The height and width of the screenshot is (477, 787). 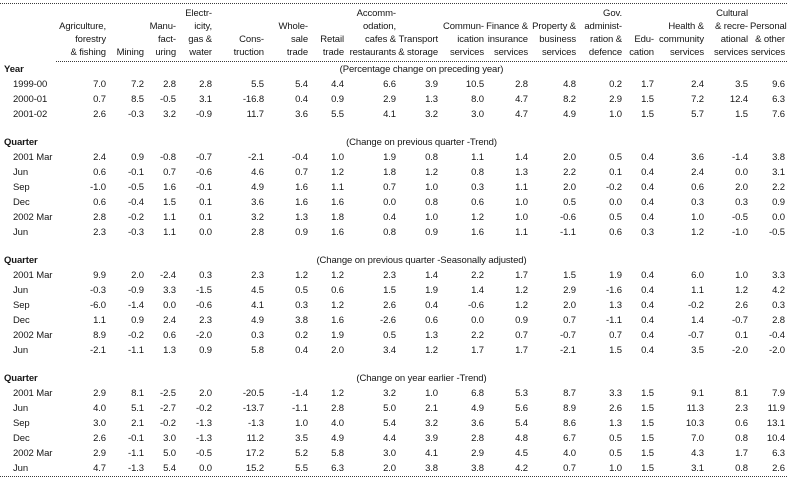 I want to click on value-cell: 0.2, so click(x=615, y=84).